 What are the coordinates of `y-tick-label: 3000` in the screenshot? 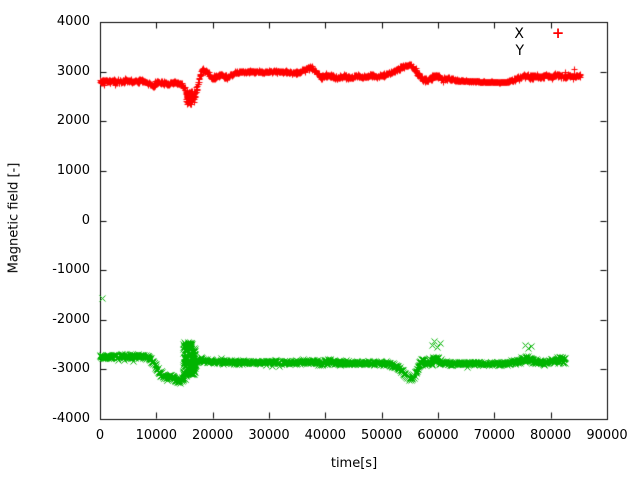 It's located at (73, 71).